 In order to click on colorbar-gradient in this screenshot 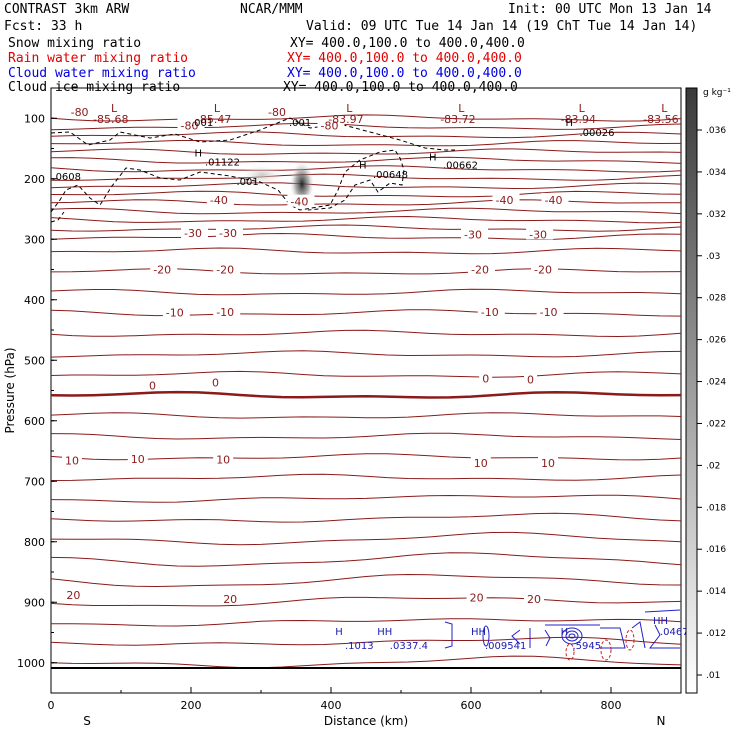, I will do `click(691, 390)`.